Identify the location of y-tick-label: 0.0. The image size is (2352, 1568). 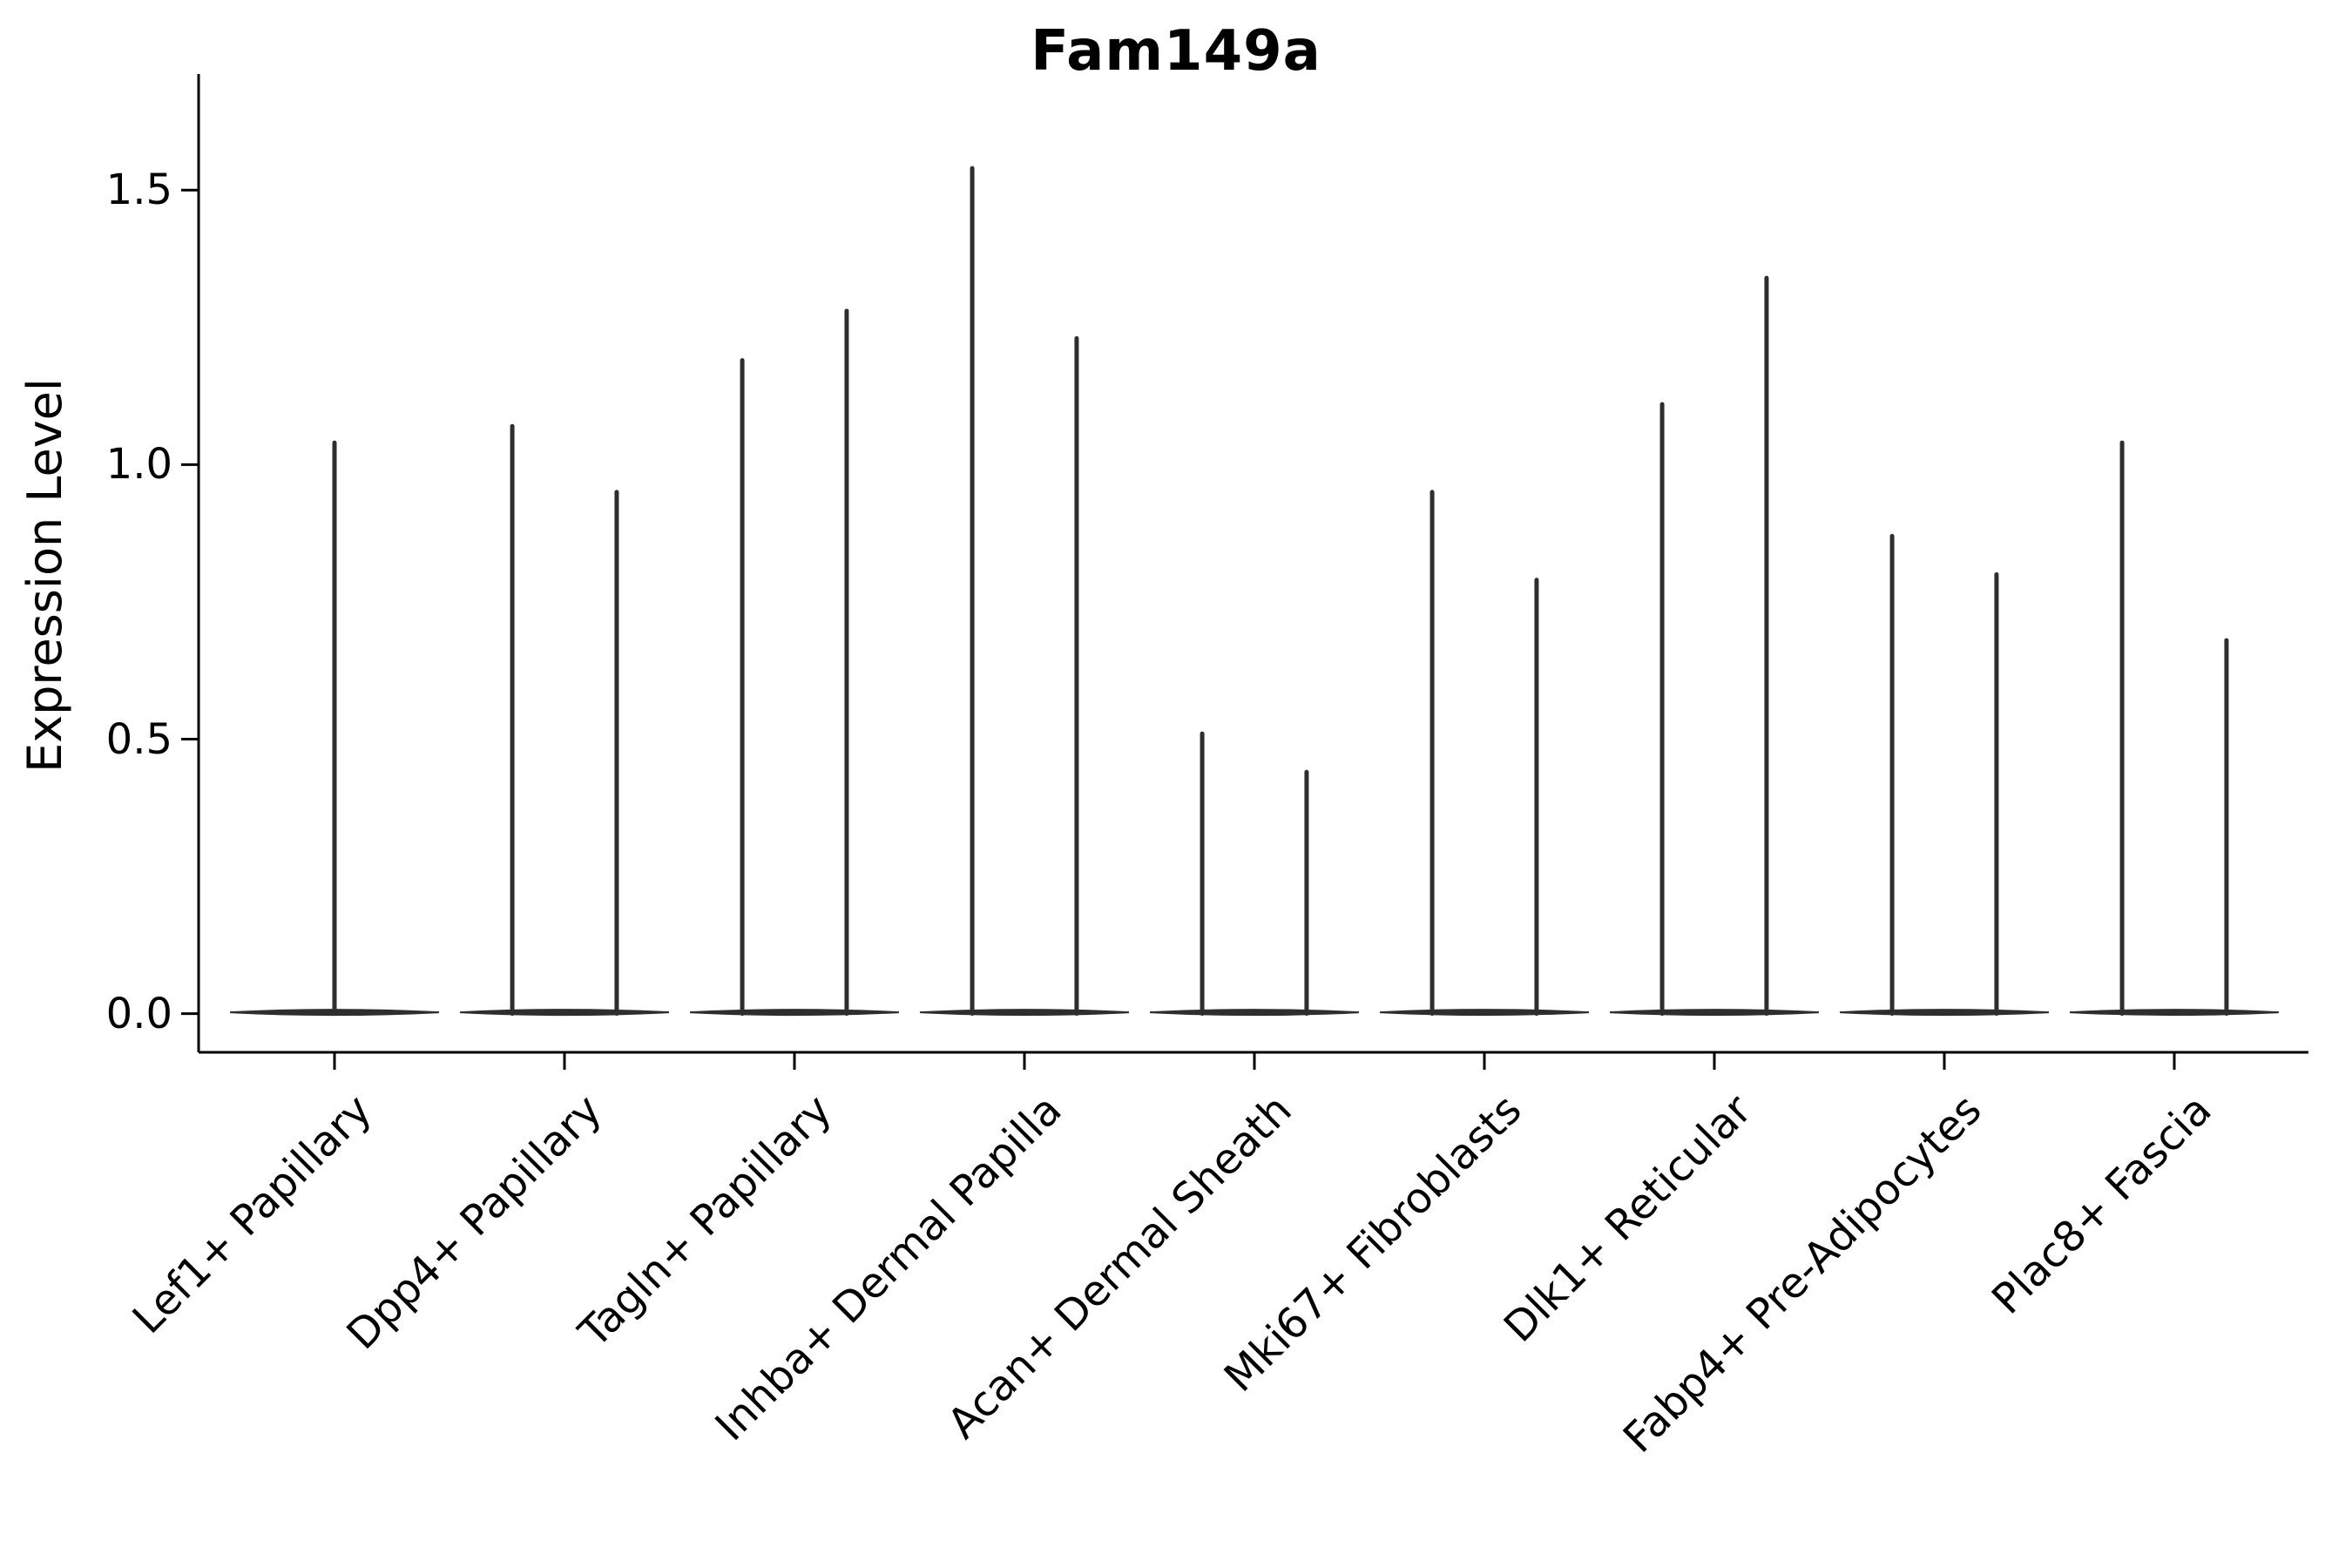
(138, 1014).